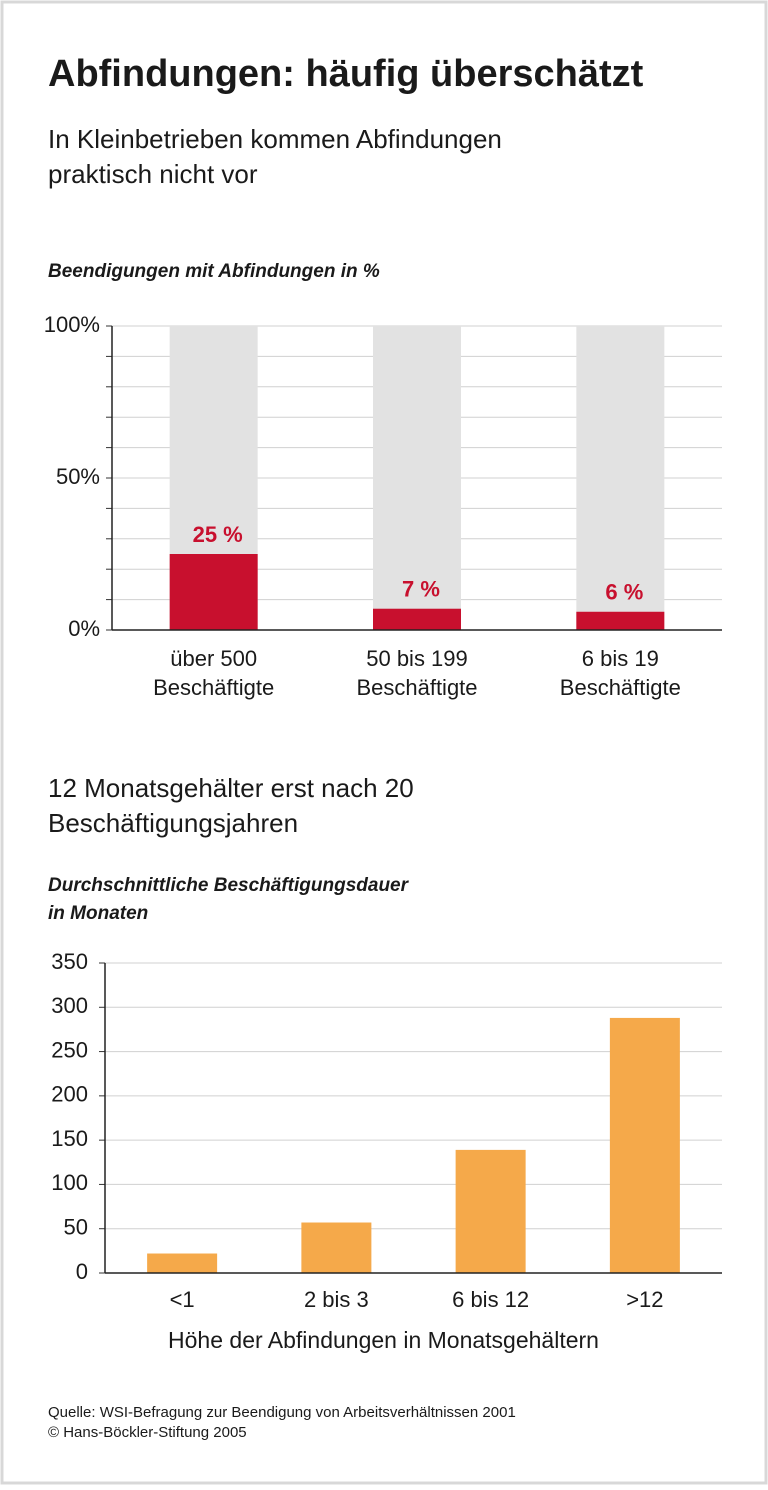 This screenshot has width=768, height=1490. Describe the element at coordinates (346, 74) in the screenshot. I see `page-title: Abfindungen: häufig überschätzt` at that location.